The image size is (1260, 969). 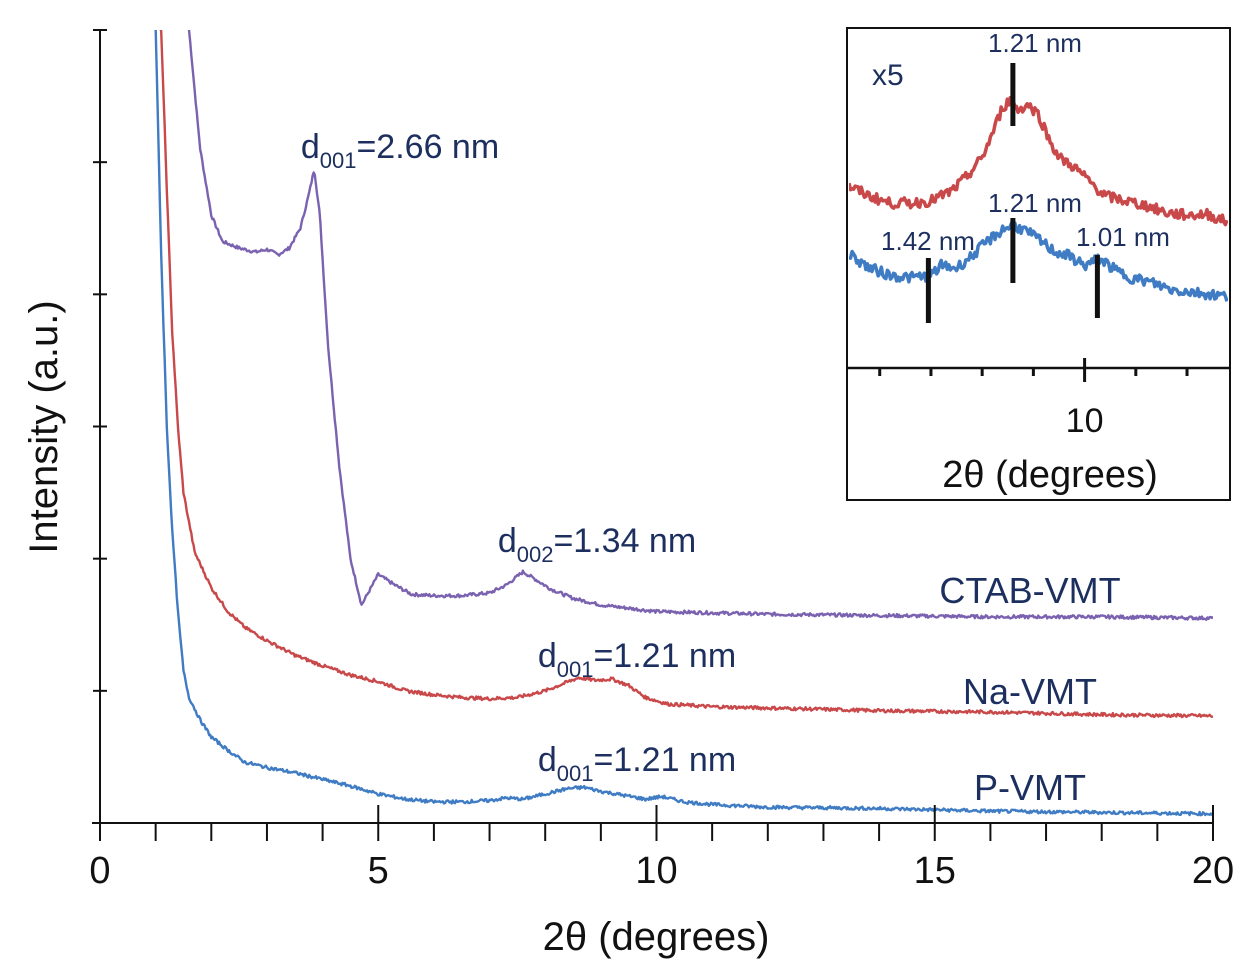 I want to click on series-label-na-vmt: Na-VMT, so click(x=1030, y=691).